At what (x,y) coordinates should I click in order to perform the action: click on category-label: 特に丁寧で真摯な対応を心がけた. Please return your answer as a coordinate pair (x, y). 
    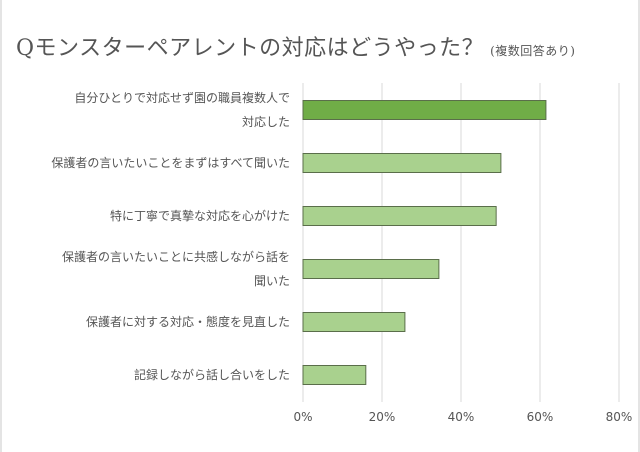
    Looking at the image, I should click on (199, 216).